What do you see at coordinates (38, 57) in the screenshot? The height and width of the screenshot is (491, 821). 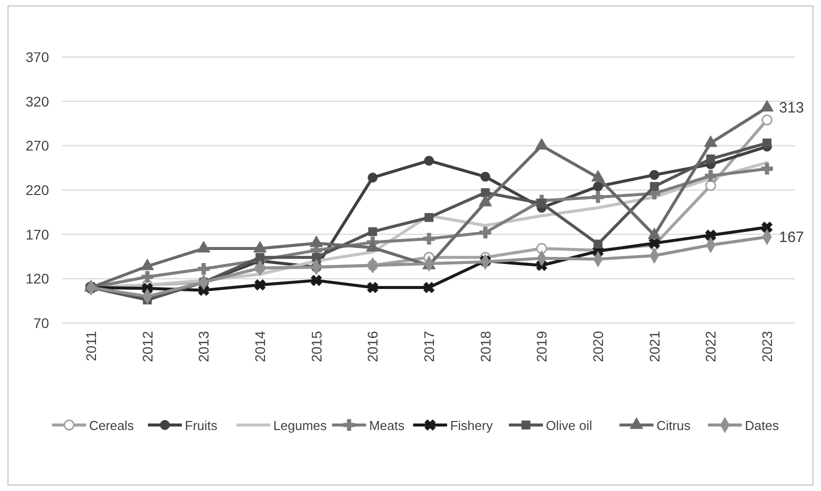 I see `y-tick-label: 370` at bounding box center [38, 57].